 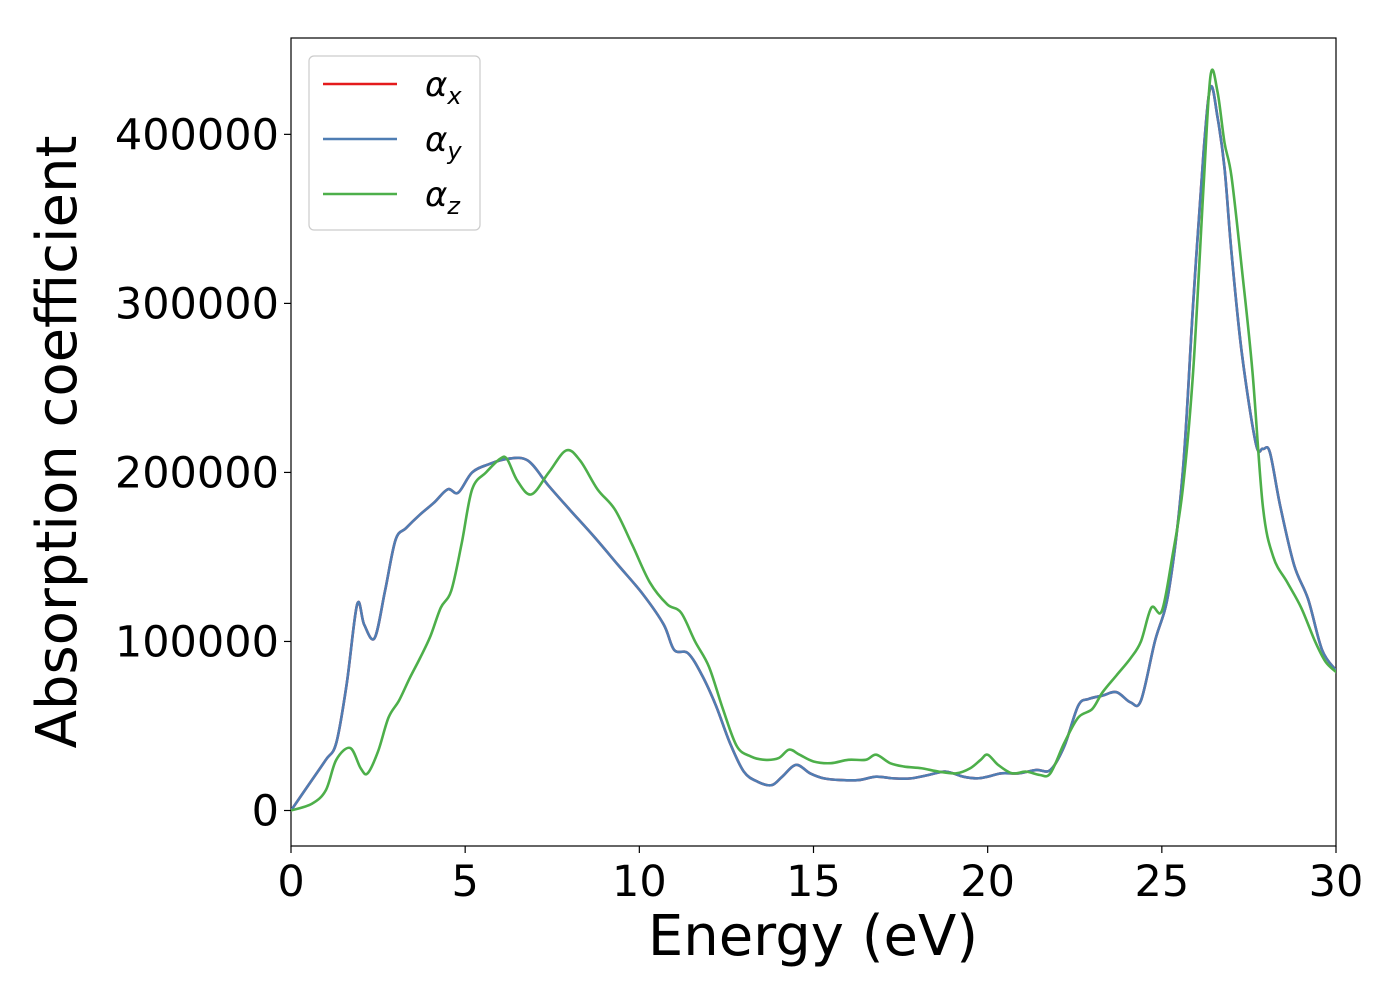 What do you see at coordinates (265, 812) in the screenshot?
I see `y-tick-label: 0` at bounding box center [265, 812].